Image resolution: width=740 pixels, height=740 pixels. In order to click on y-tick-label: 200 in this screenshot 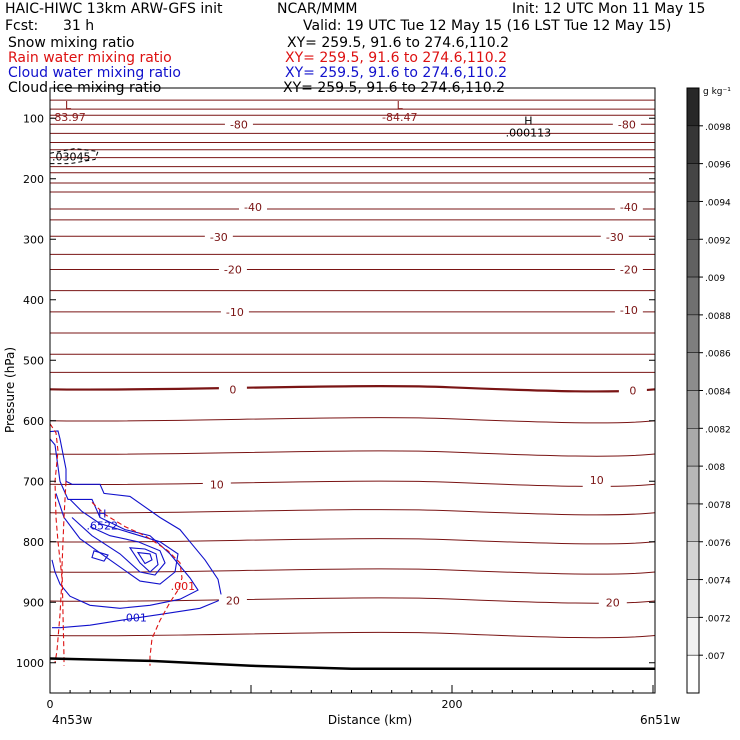, I will do `click(33, 179)`.